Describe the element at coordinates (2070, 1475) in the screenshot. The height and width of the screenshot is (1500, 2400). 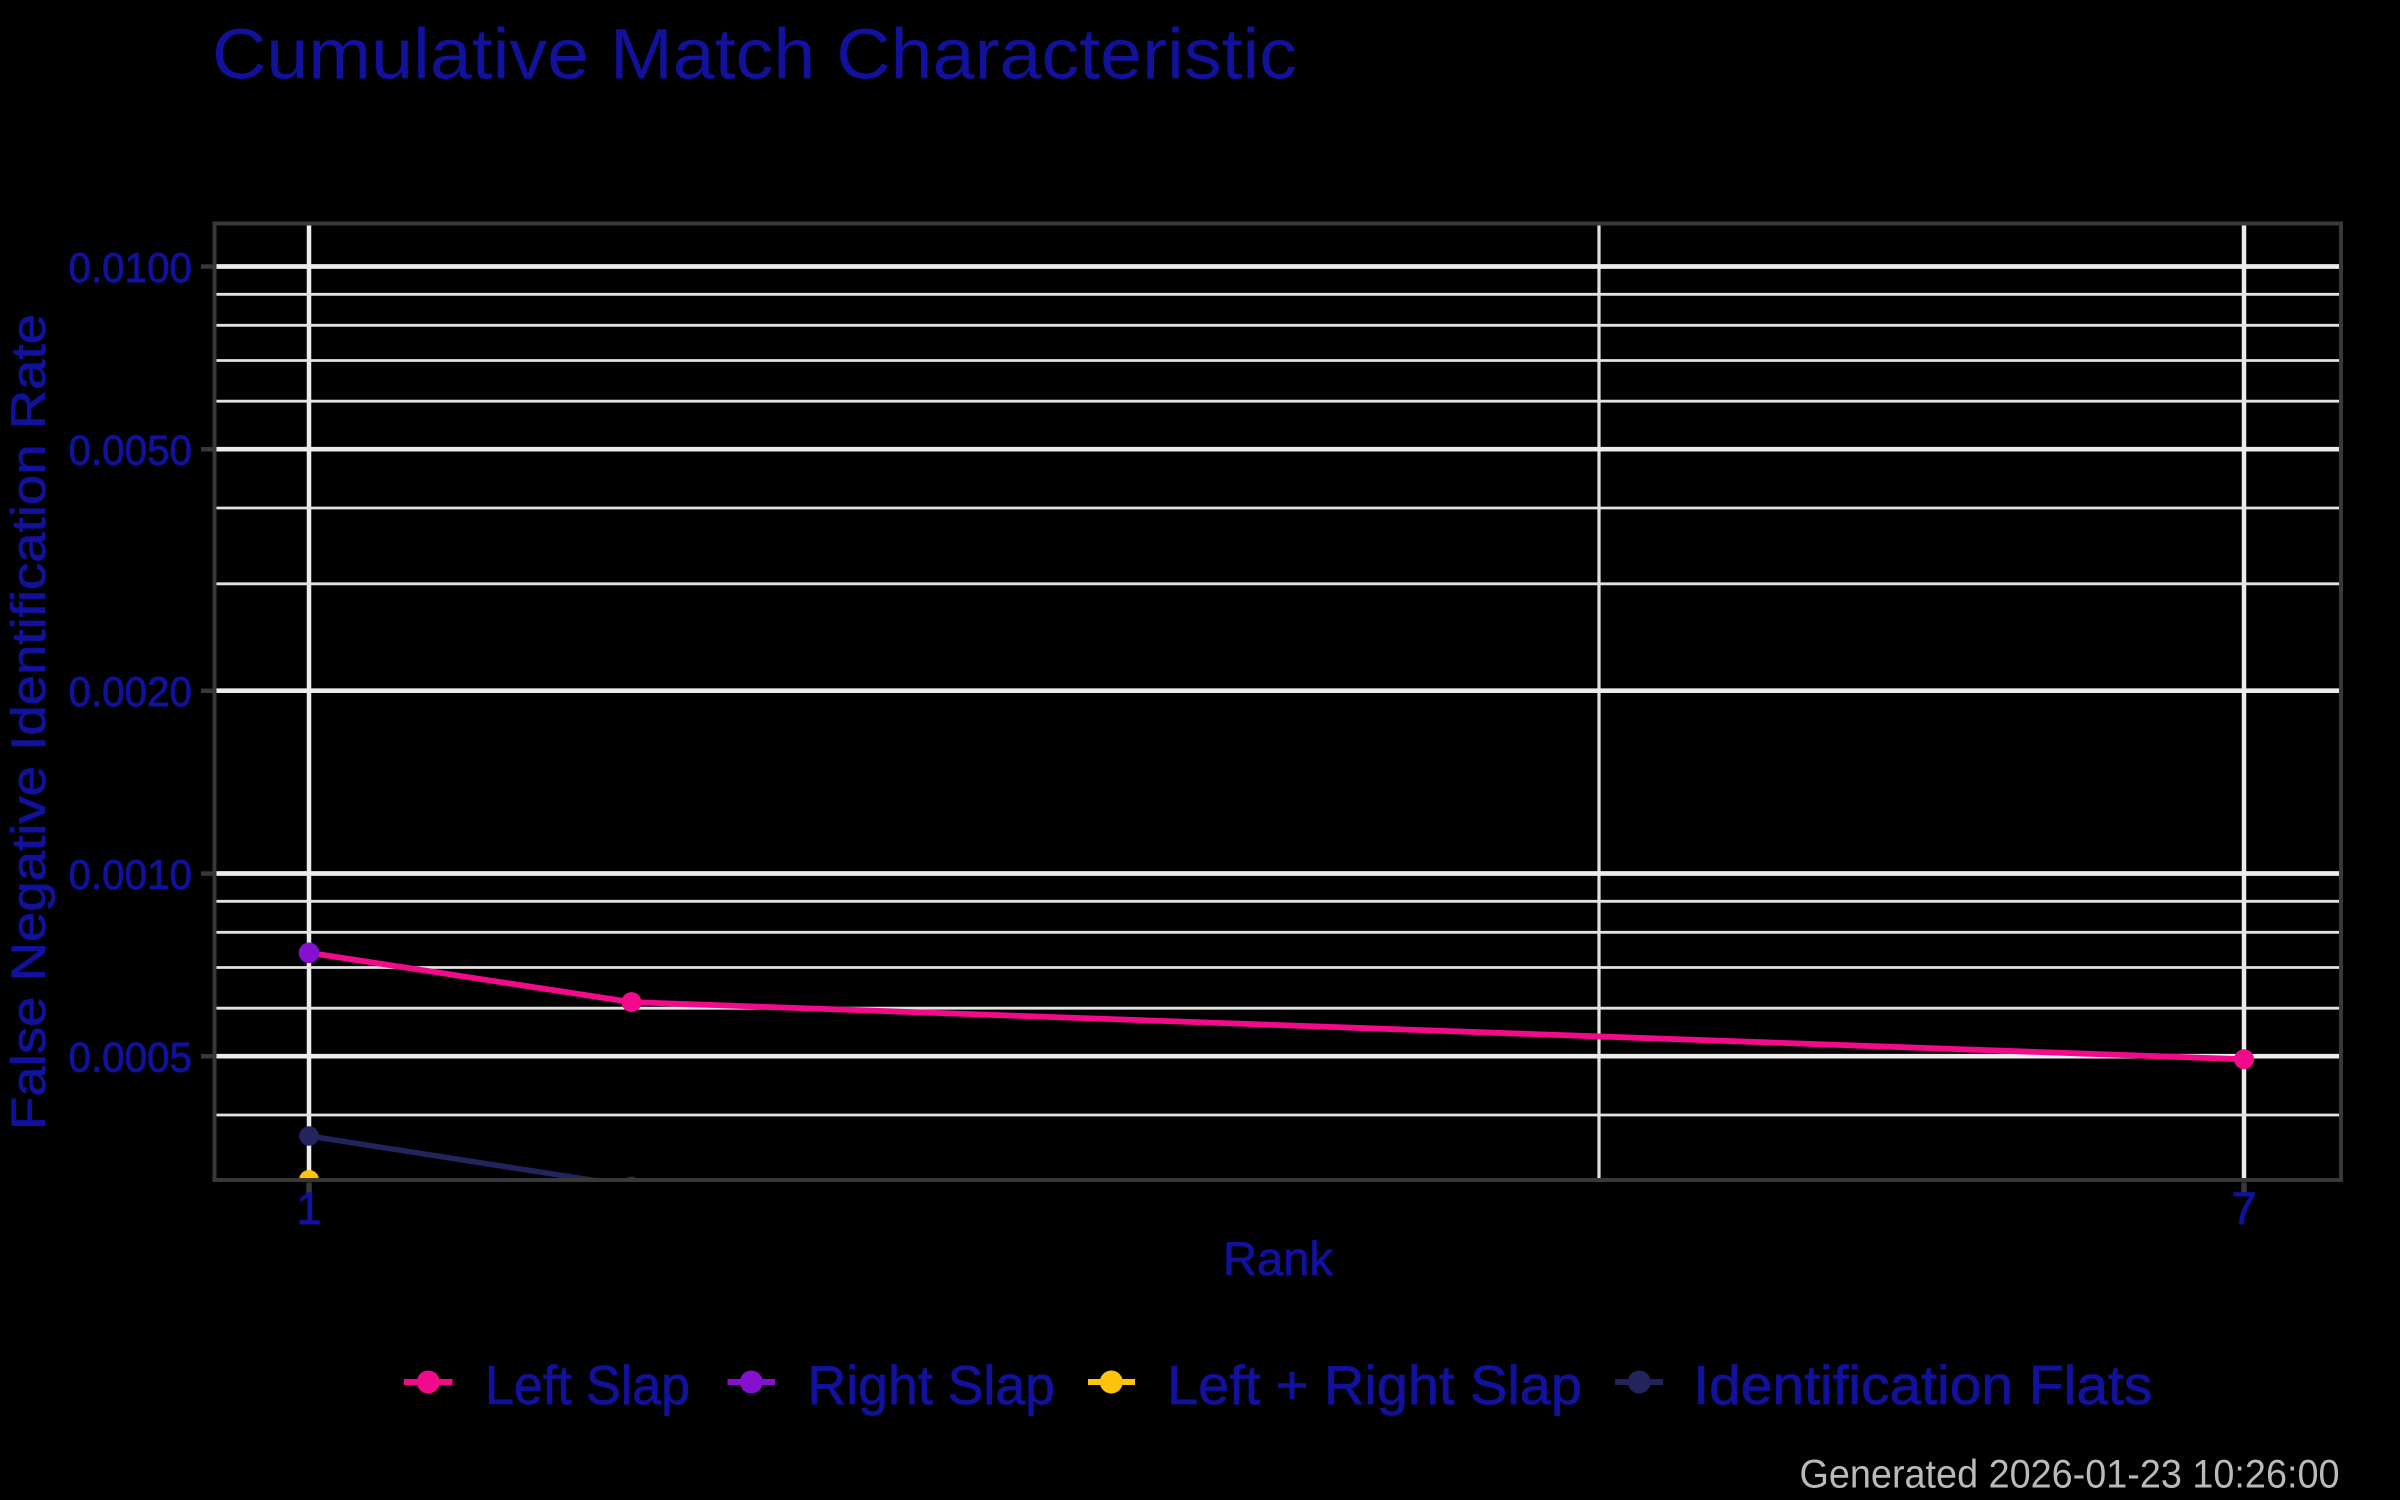
I see `svg-text: Generated 2026-01-23 10:26:00` at that location.